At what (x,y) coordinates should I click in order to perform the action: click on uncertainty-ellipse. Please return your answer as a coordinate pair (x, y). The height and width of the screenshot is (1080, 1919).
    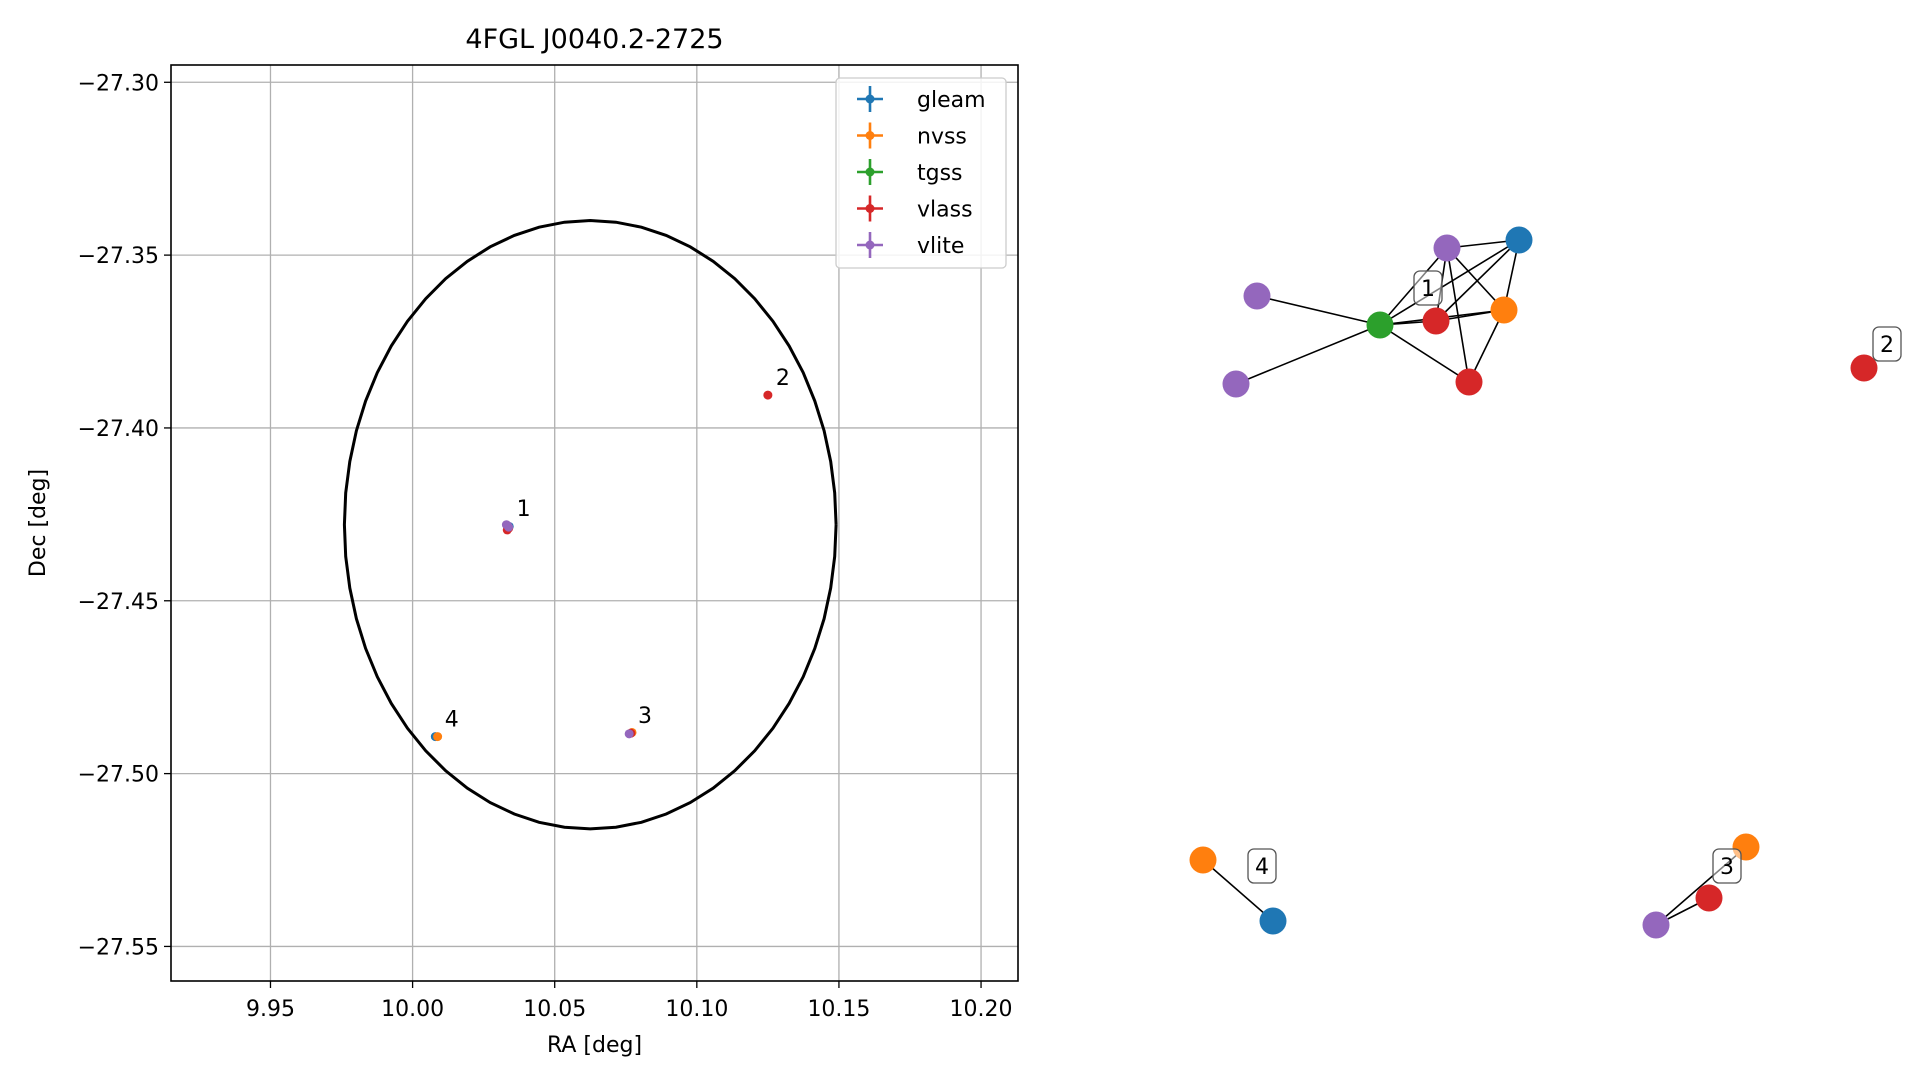
    Looking at the image, I should click on (590, 524).